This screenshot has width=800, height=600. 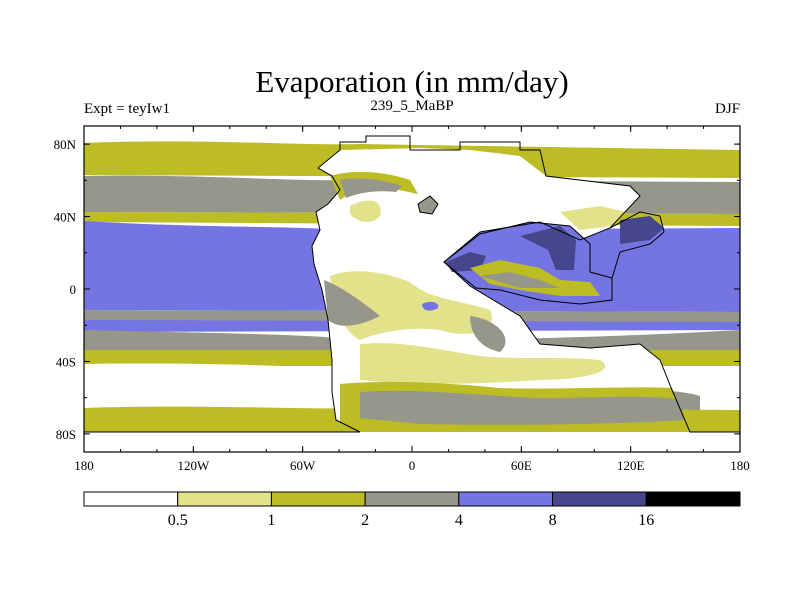 What do you see at coordinates (642, 230) in the screenshot?
I see `east-ocean-dark` at bounding box center [642, 230].